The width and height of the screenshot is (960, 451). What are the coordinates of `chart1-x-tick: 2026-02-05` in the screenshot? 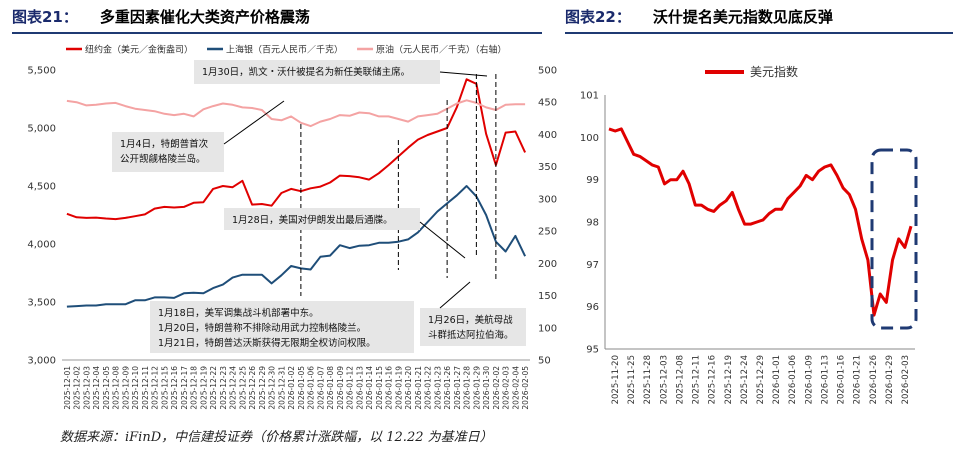 It's located at (525, 388).